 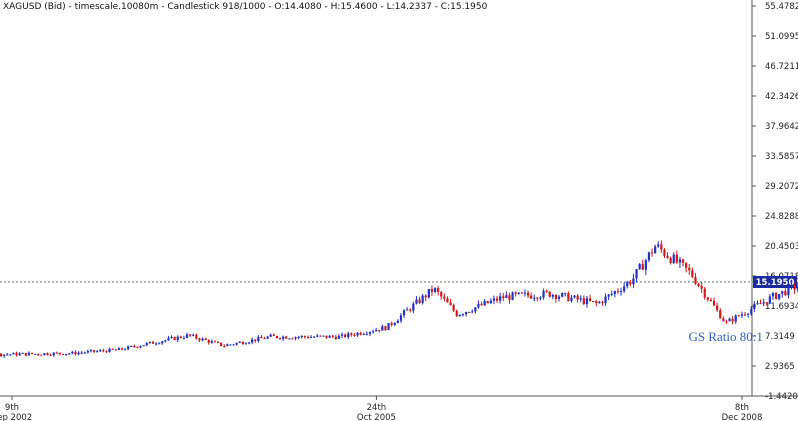 What do you see at coordinates (780, 367) in the screenshot?
I see `y-tick-label: 2.9365` at bounding box center [780, 367].